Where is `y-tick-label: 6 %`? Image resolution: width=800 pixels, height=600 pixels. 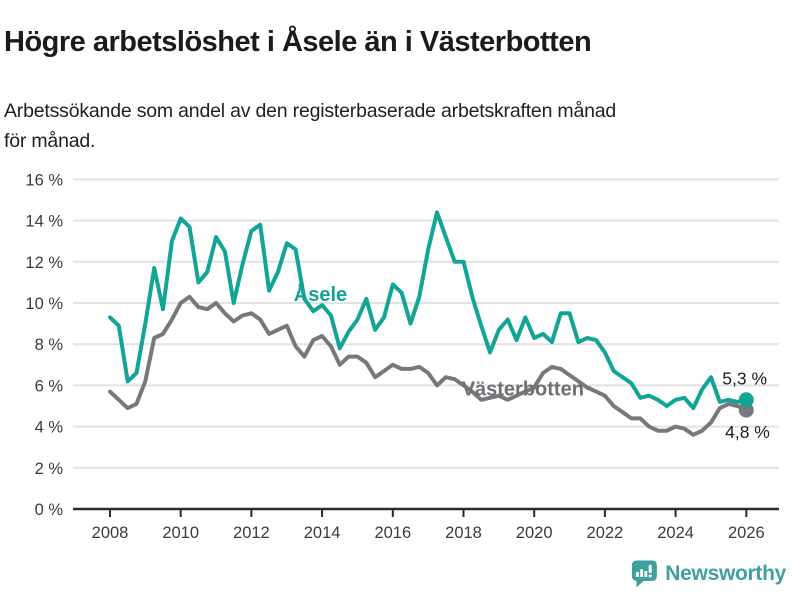 y-tick-label: 6 % is located at coordinates (49, 386).